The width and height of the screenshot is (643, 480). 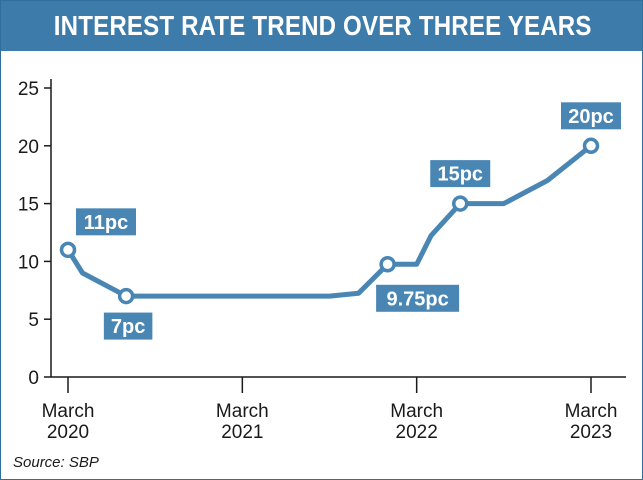 I want to click on x-tick-label: 2023, so click(x=591, y=432).